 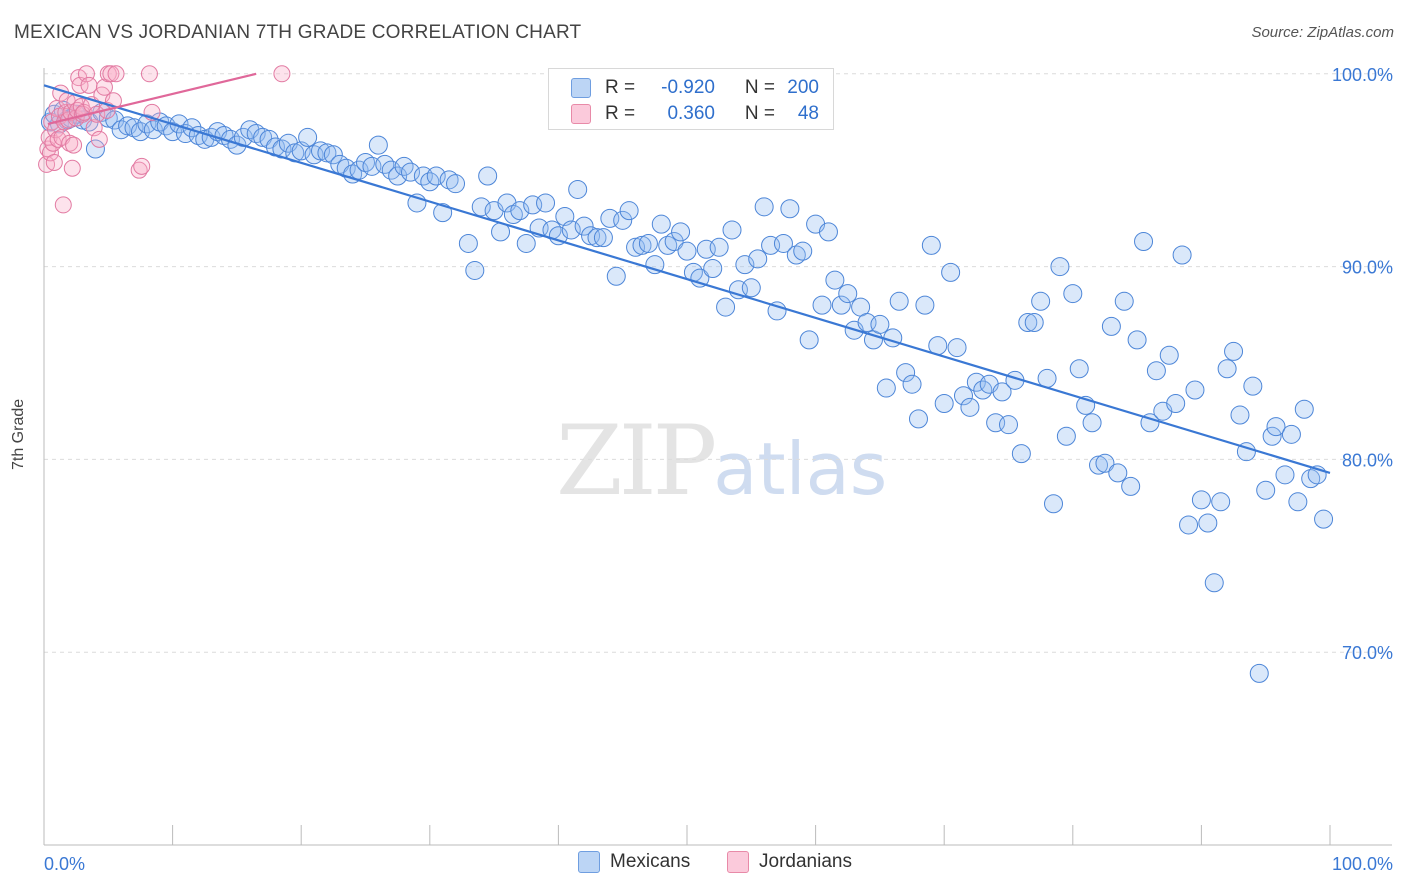 I want to click on stats-n-value: 48, so click(x=808, y=113).